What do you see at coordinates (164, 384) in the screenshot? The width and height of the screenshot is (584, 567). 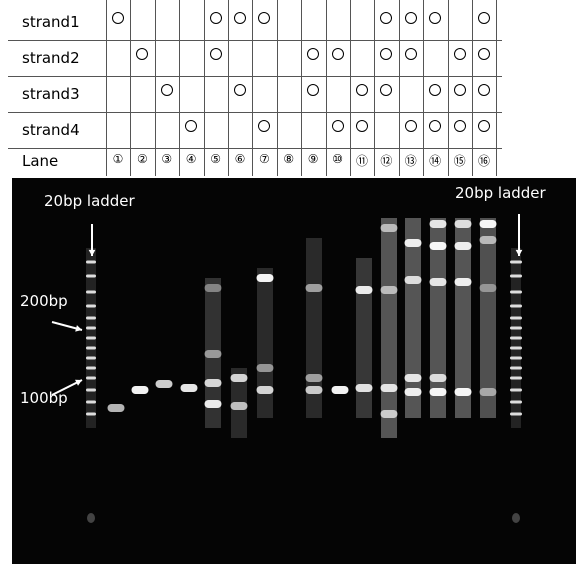 I see `lane-3-band` at bounding box center [164, 384].